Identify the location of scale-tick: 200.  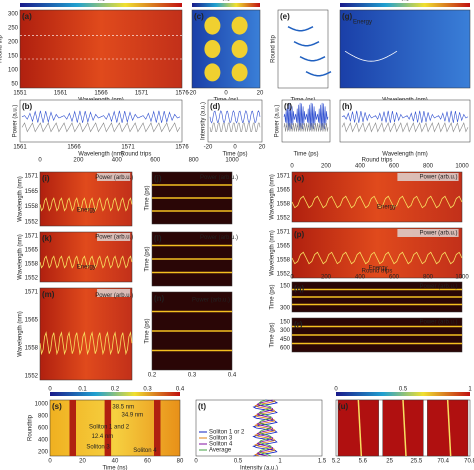
(326, 167).